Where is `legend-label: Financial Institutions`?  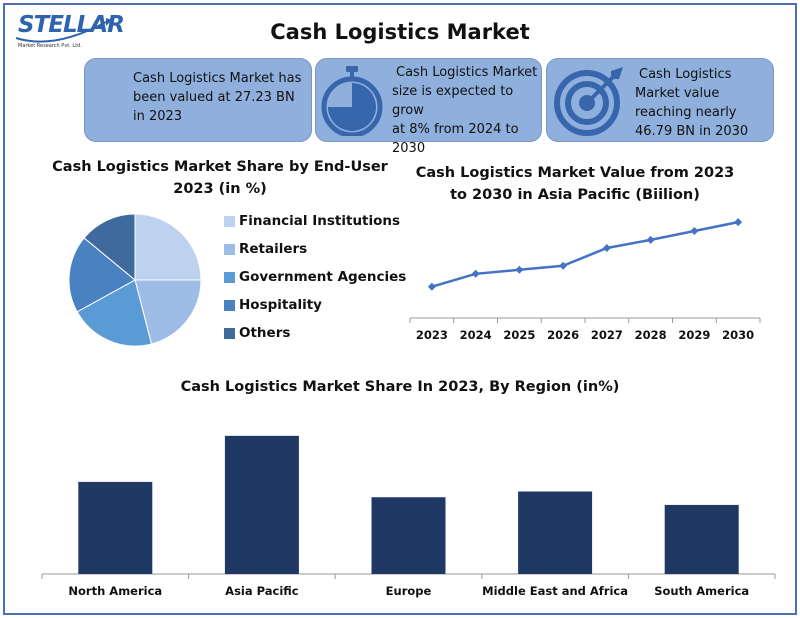 legend-label: Financial Institutions is located at coordinates (320, 221).